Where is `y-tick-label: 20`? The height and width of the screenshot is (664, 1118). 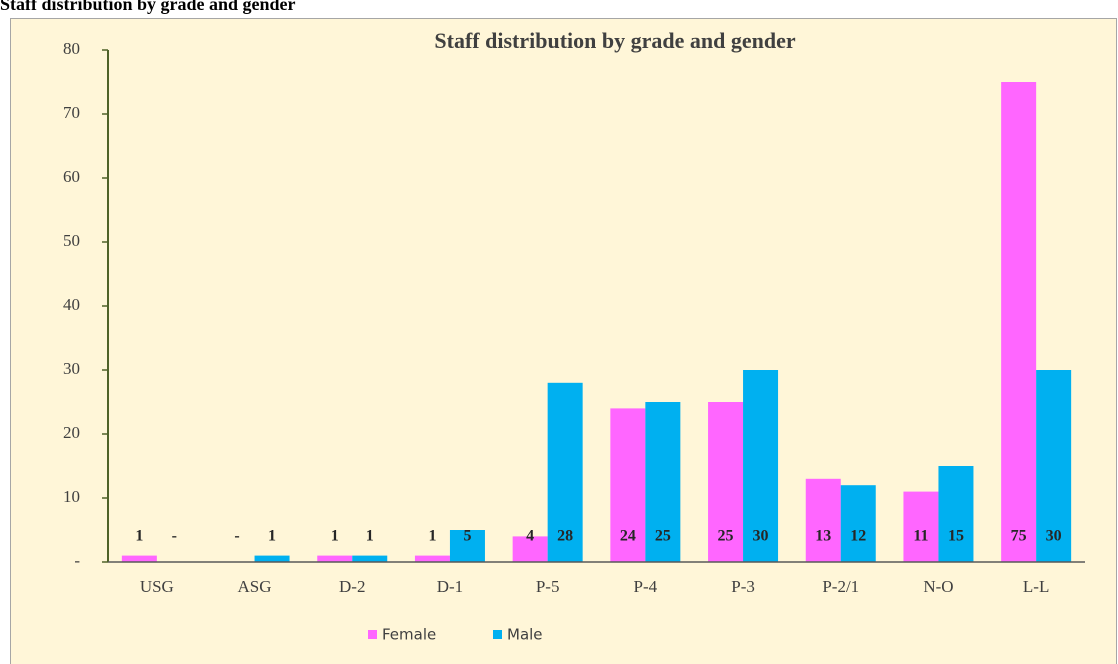
y-tick-label: 20 is located at coordinates (71, 432).